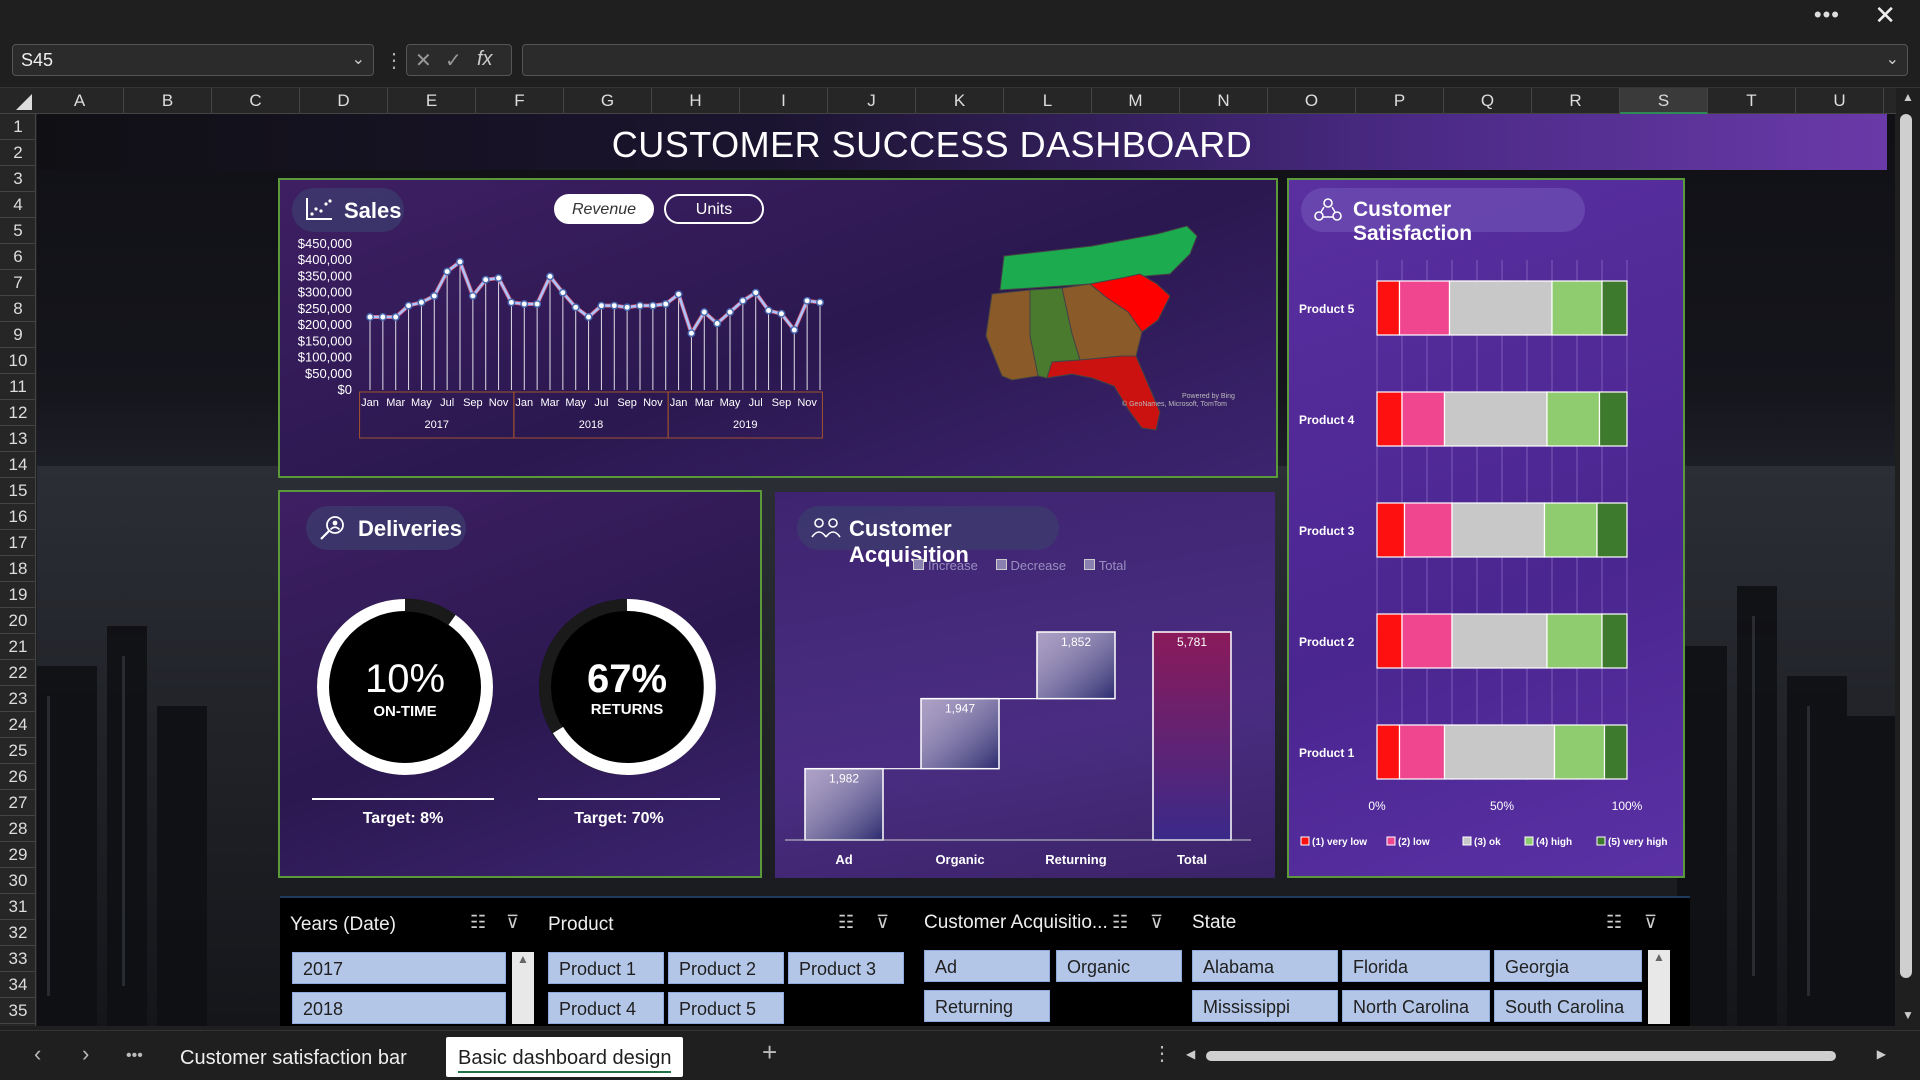 The height and width of the screenshot is (1080, 1920). Describe the element at coordinates (18, 699) in the screenshot. I see `row-header-23: 23` at that location.